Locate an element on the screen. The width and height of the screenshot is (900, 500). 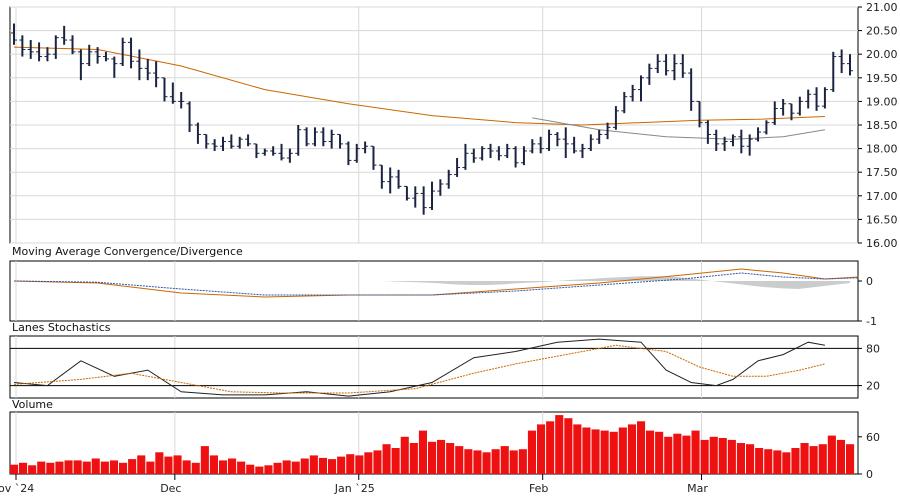
x-axis-labels: Nov `24 Dec Jan `25 Feb Mar is located at coordinates (354, 484).